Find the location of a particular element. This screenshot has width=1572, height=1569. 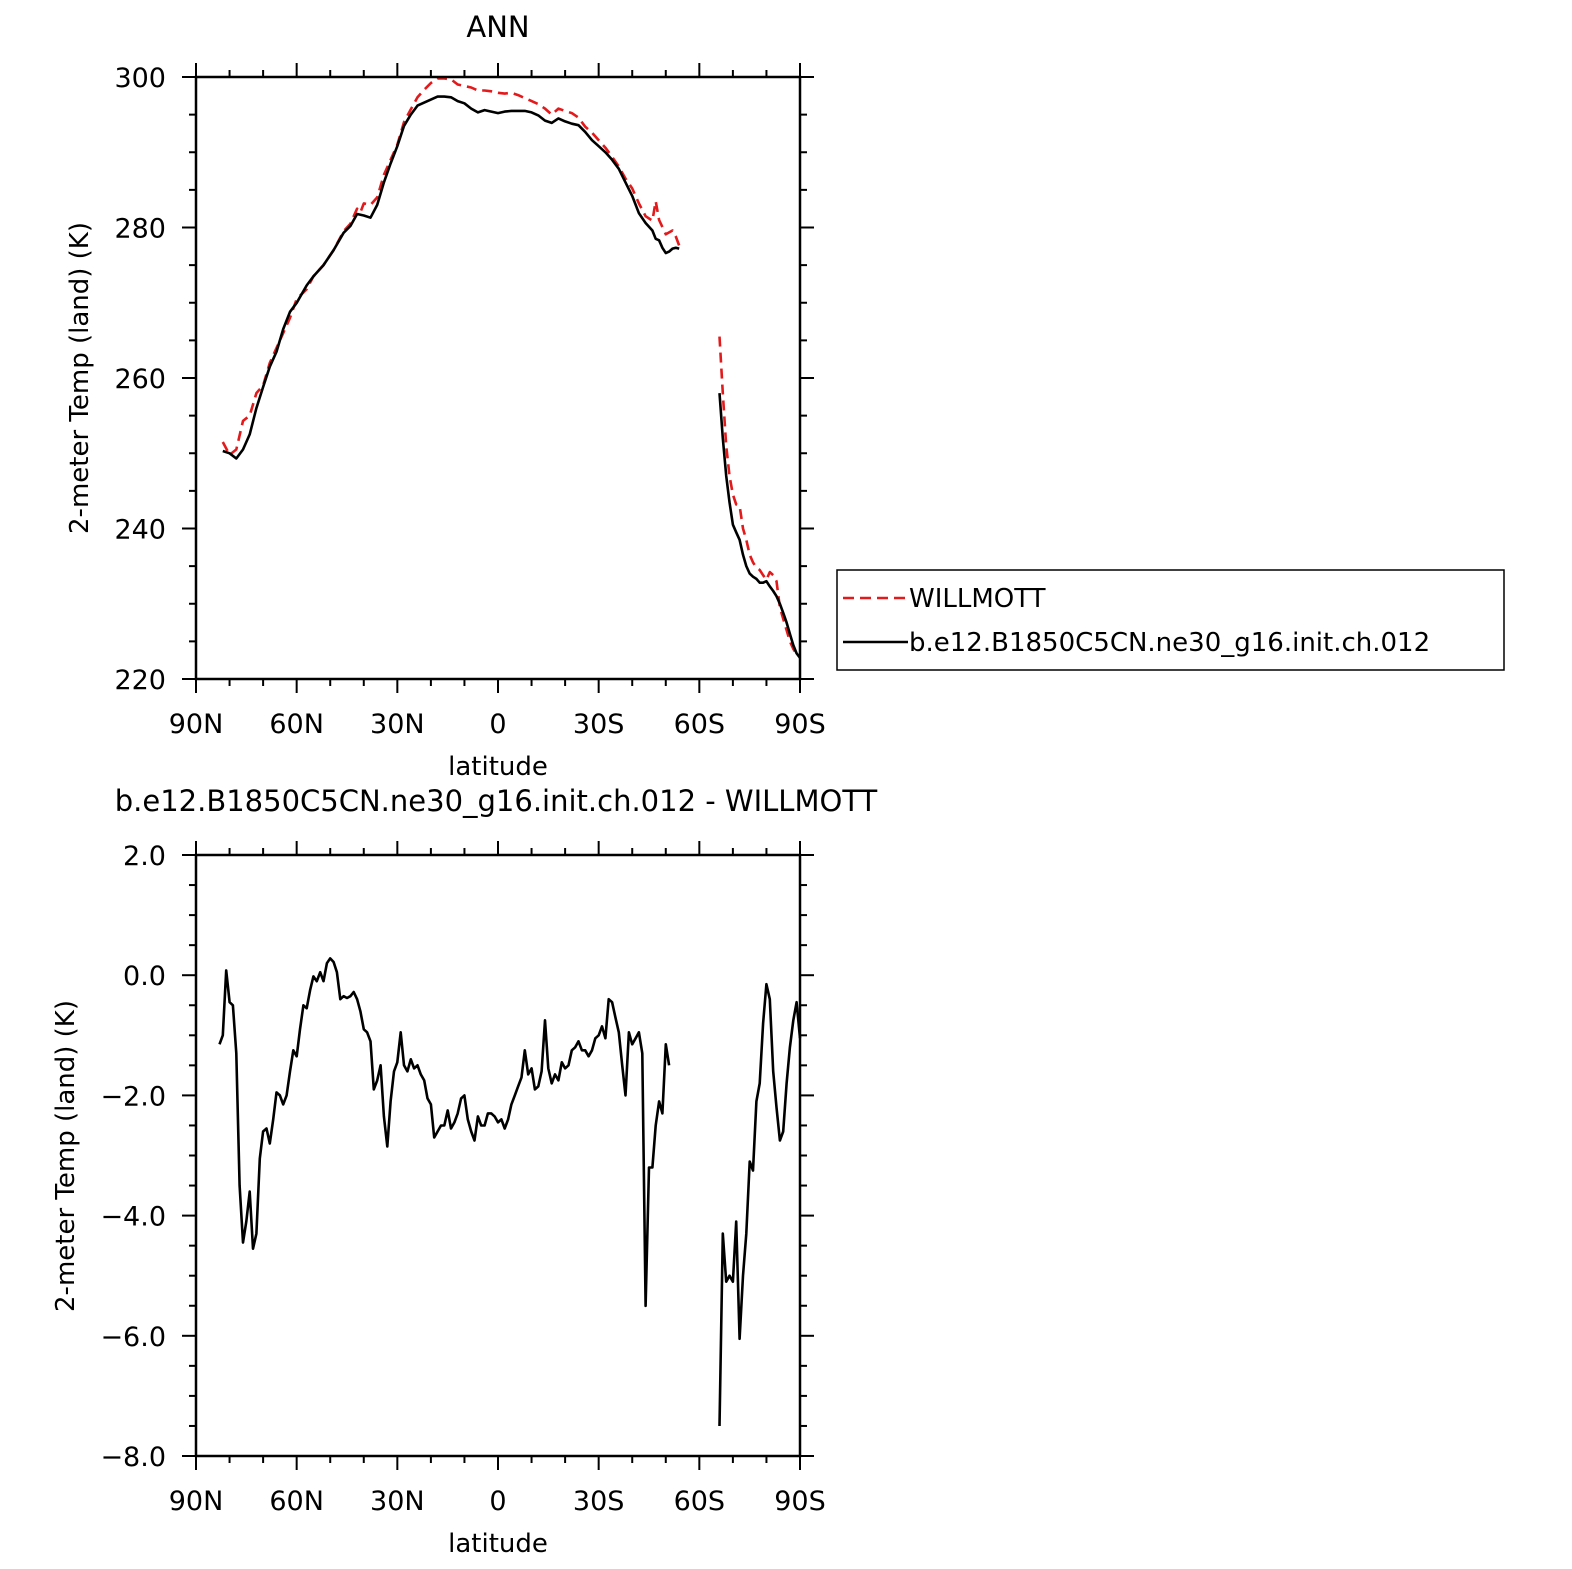

series-line-willmott-seg0 is located at coordinates (451, 267).